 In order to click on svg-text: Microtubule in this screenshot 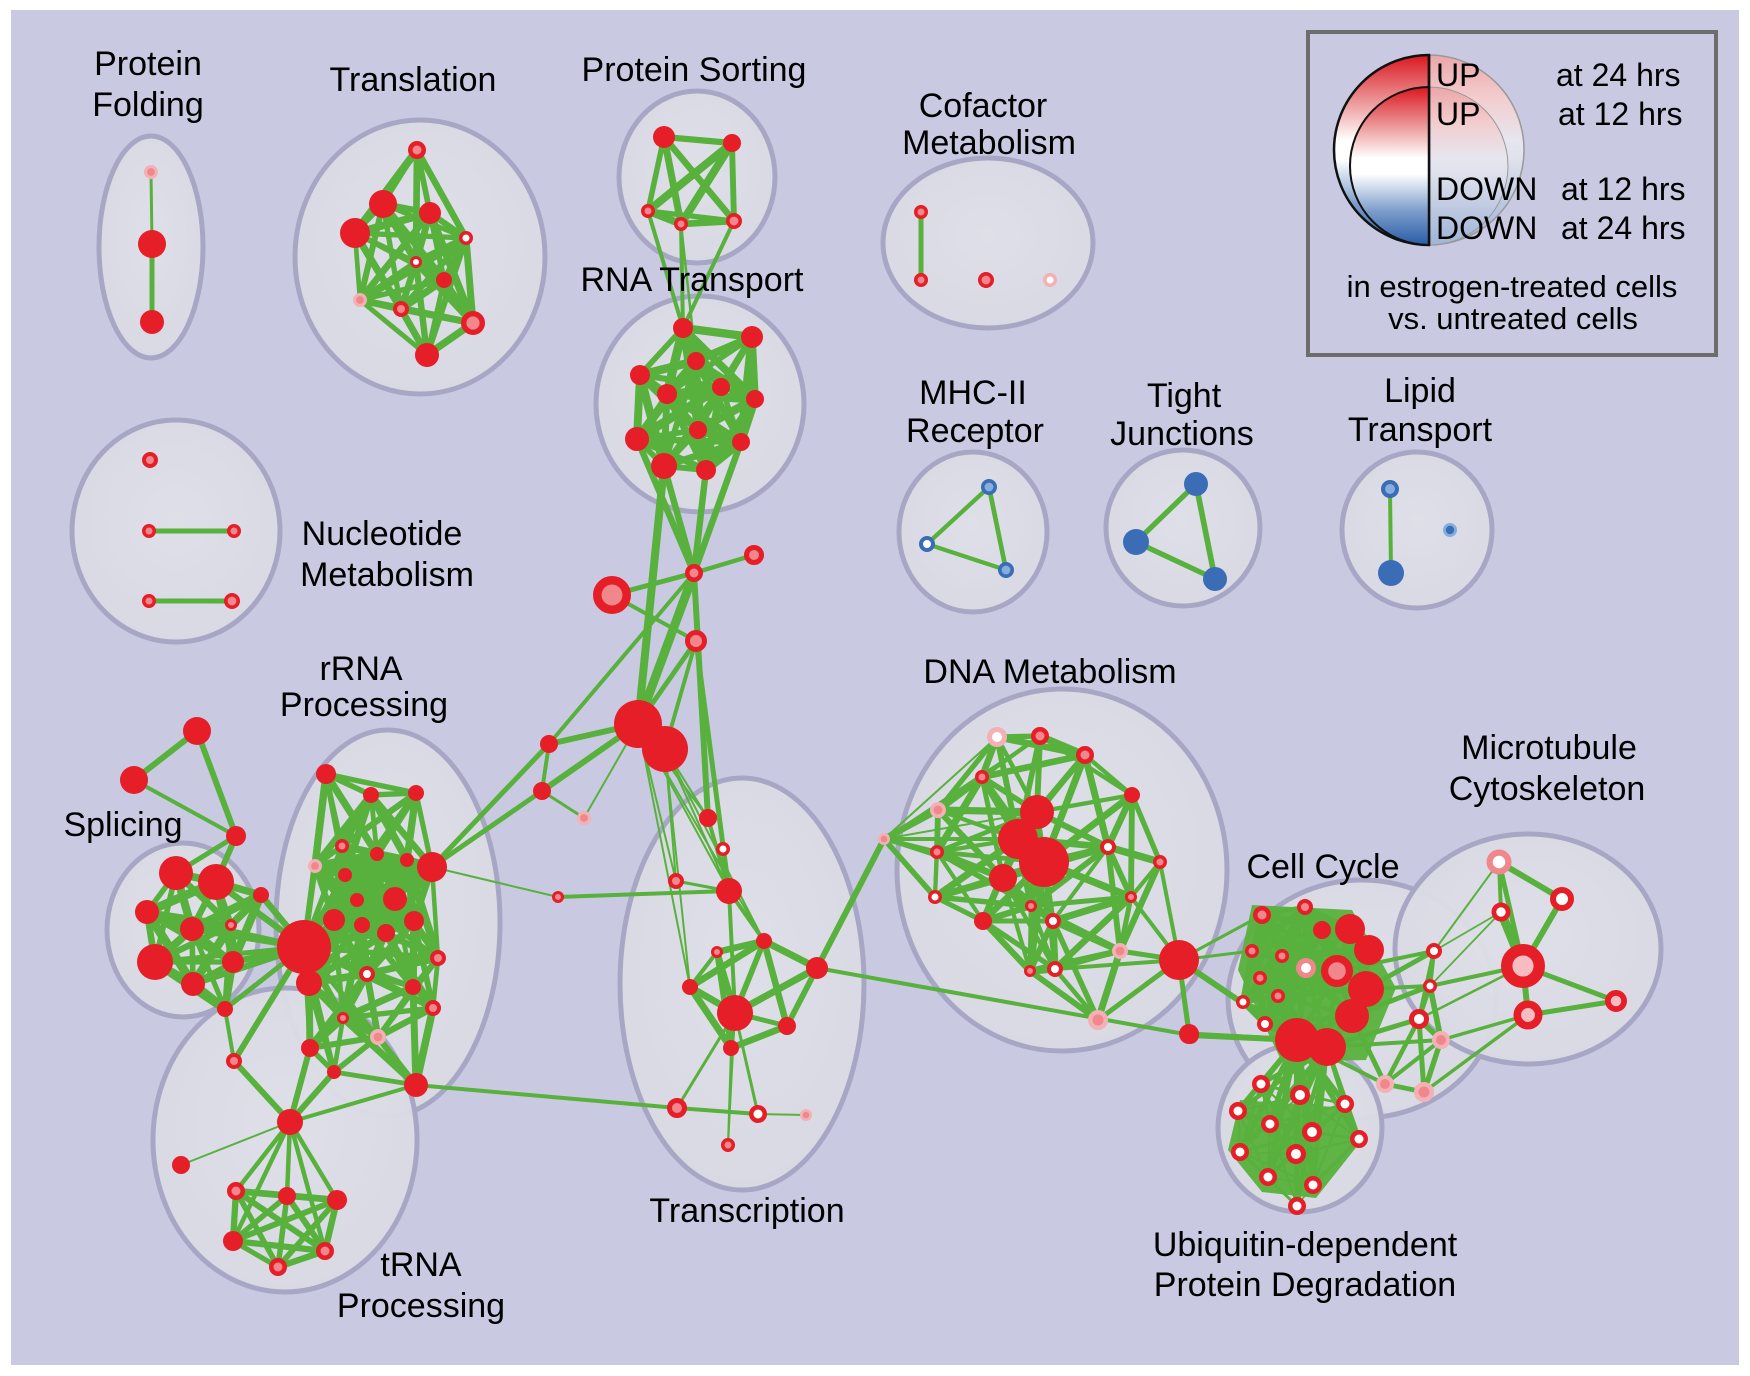, I will do `click(1549, 748)`.